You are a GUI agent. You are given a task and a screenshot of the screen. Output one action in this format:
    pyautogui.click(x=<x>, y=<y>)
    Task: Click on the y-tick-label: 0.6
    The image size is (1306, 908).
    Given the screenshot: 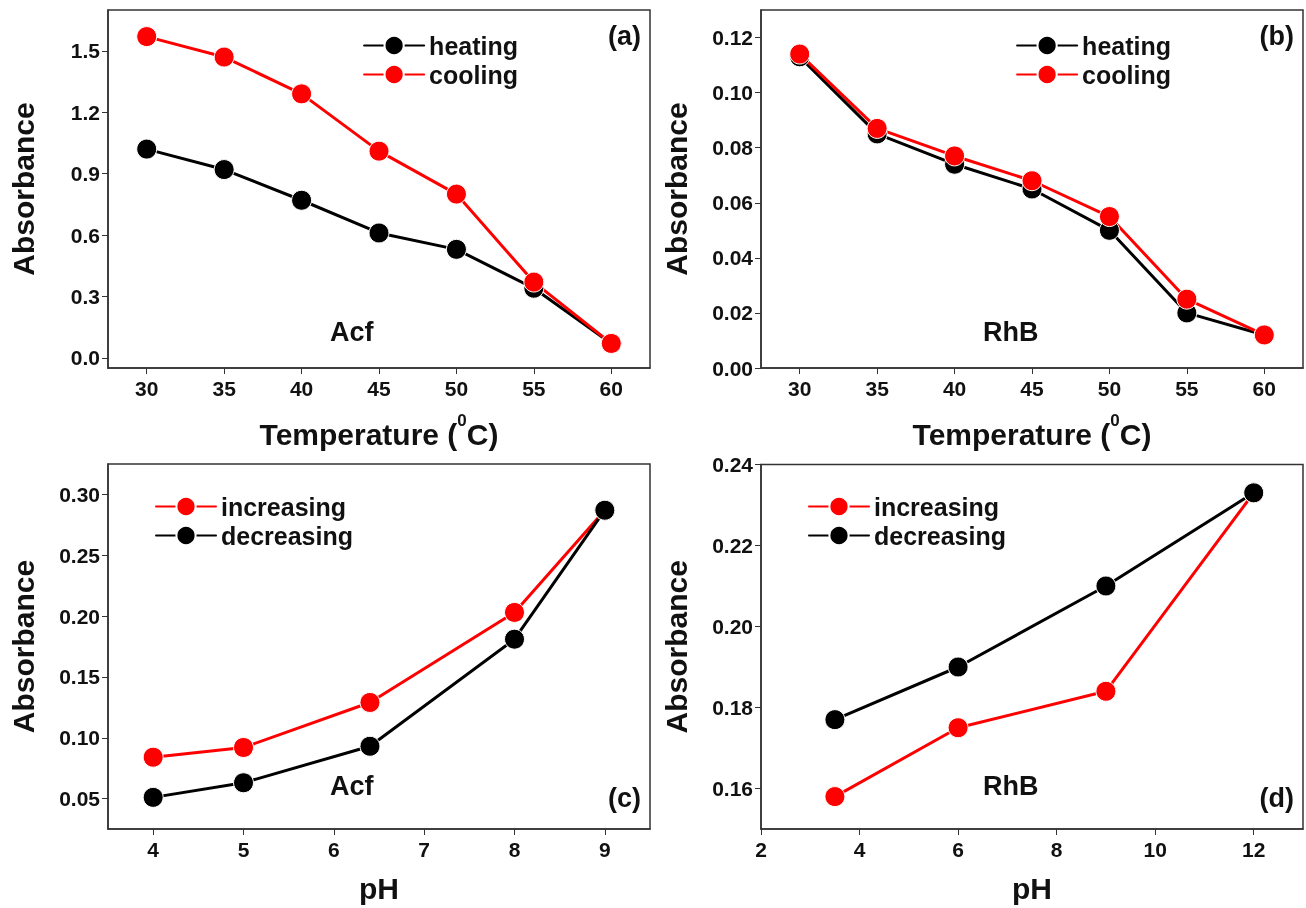 What is the action you would take?
    pyautogui.click(x=85, y=235)
    